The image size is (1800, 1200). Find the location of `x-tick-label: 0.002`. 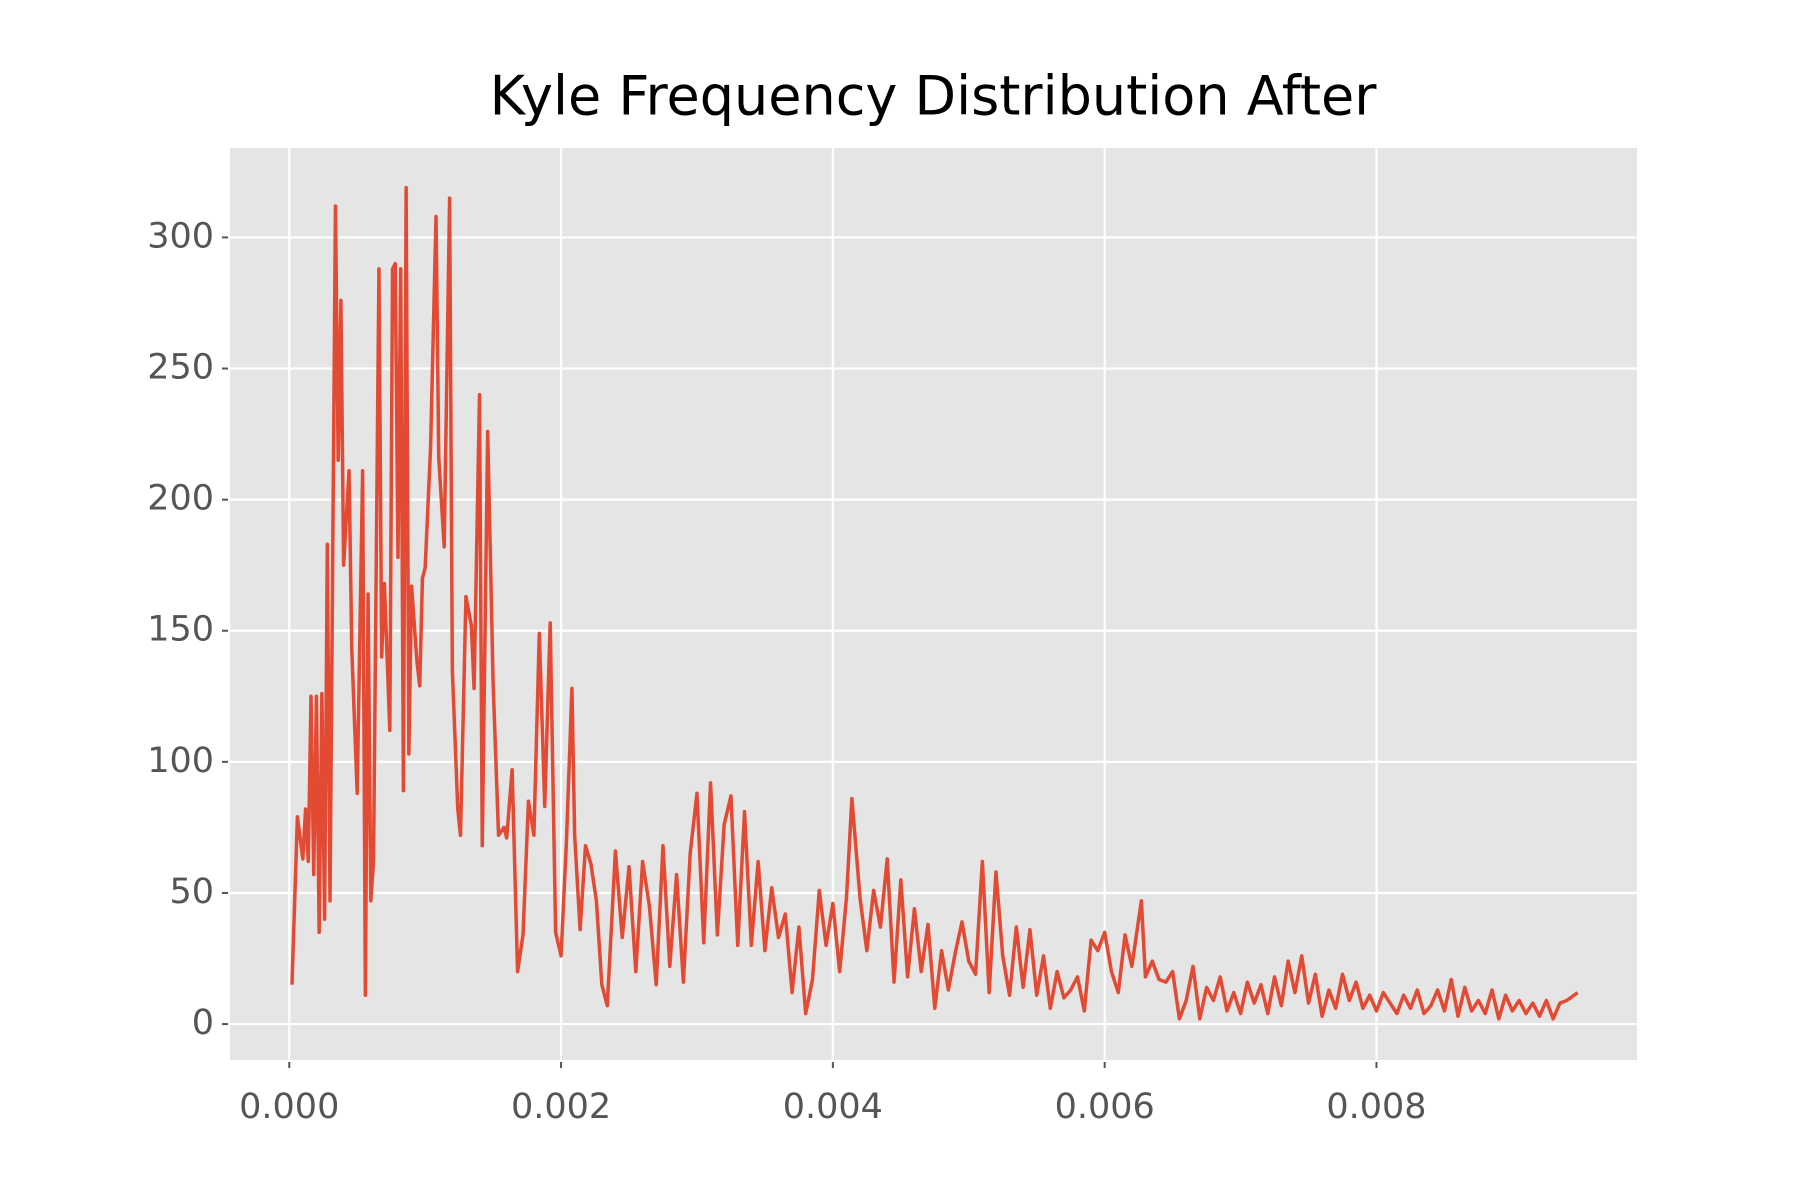

x-tick-label: 0.002 is located at coordinates (561, 1107).